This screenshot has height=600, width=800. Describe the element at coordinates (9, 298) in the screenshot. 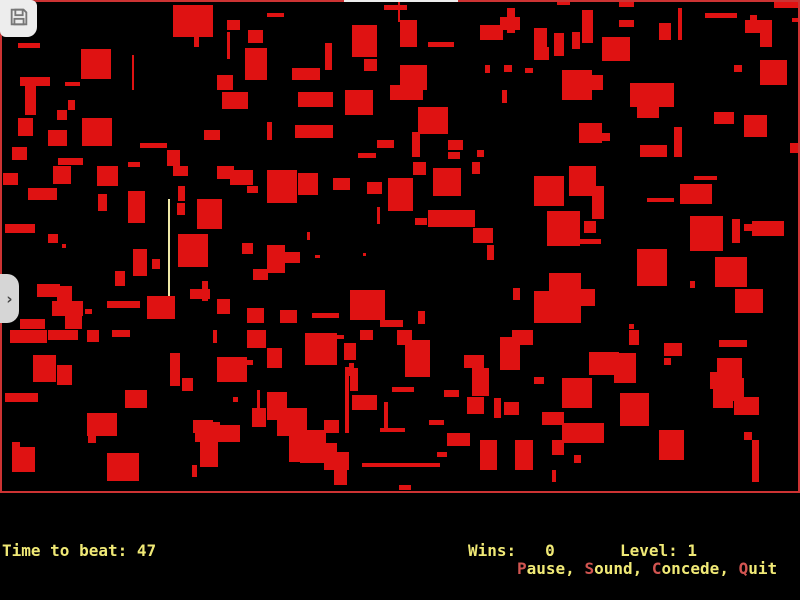

I see `sidebar-toggle-button: ›` at that location.